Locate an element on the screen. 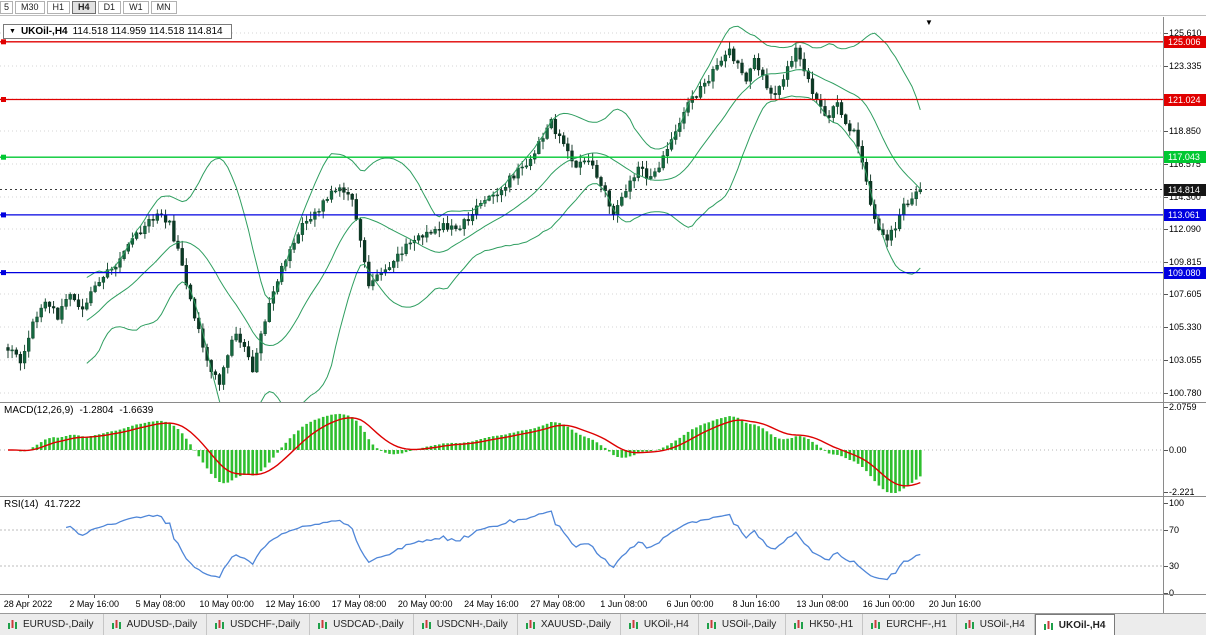  chart-ohlc-values: 114.518 114.959 114.518 114.814 is located at coordinates (147, 31).